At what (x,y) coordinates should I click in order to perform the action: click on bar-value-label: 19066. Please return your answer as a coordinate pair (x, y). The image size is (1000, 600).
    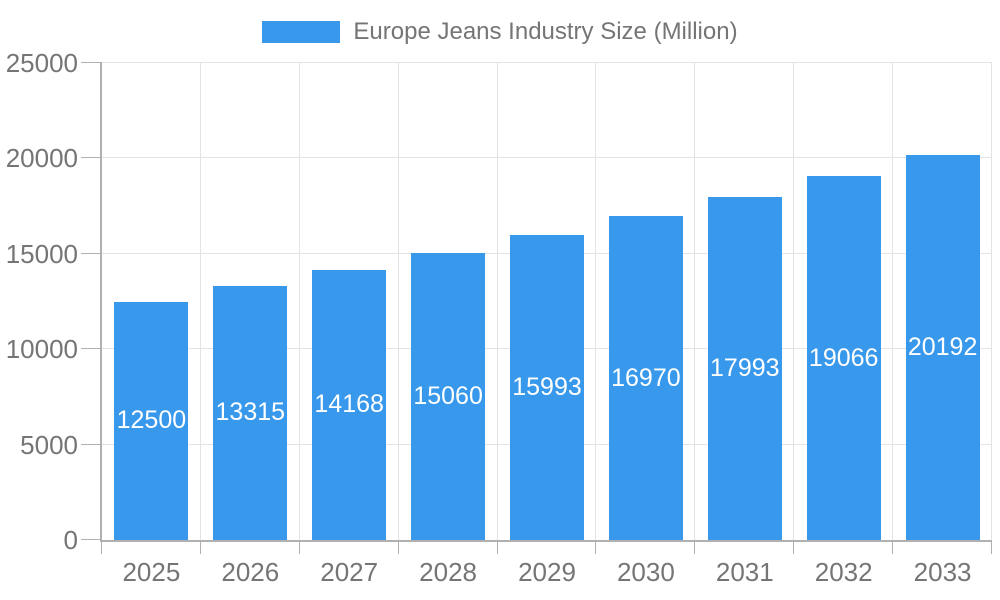
    Looking at the image, I should click on (843, 357).